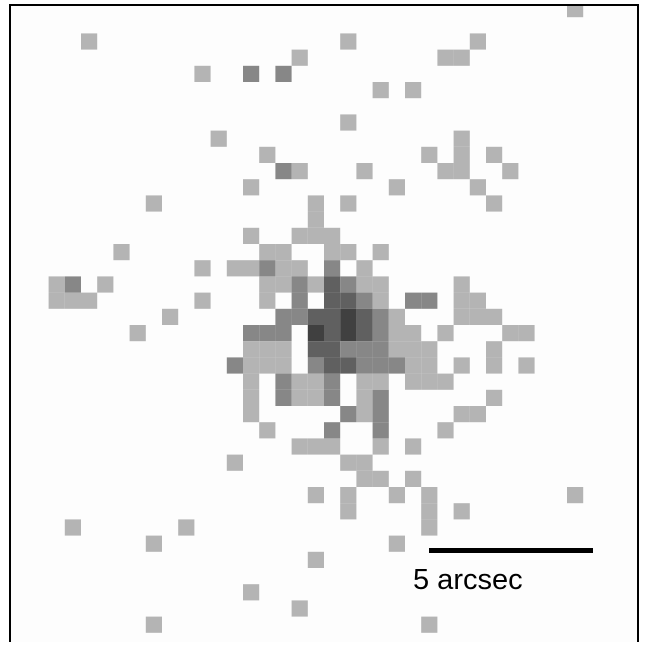 The height and width of the screenshot is (646, 647). What do you see at coordinates (511, 550) in the screenshot?
I see `scale-bar` at bounding box center [511, 550].